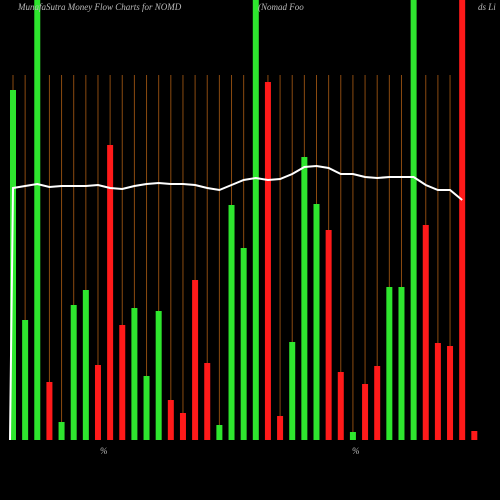 This screenshot has width=500, height=500. What do you see at coordinates (99, 7) in the screenshot?
I see `chart-title: MunafaSutra Money Flow Charts for NOMD` at bounding box center [99, 7].